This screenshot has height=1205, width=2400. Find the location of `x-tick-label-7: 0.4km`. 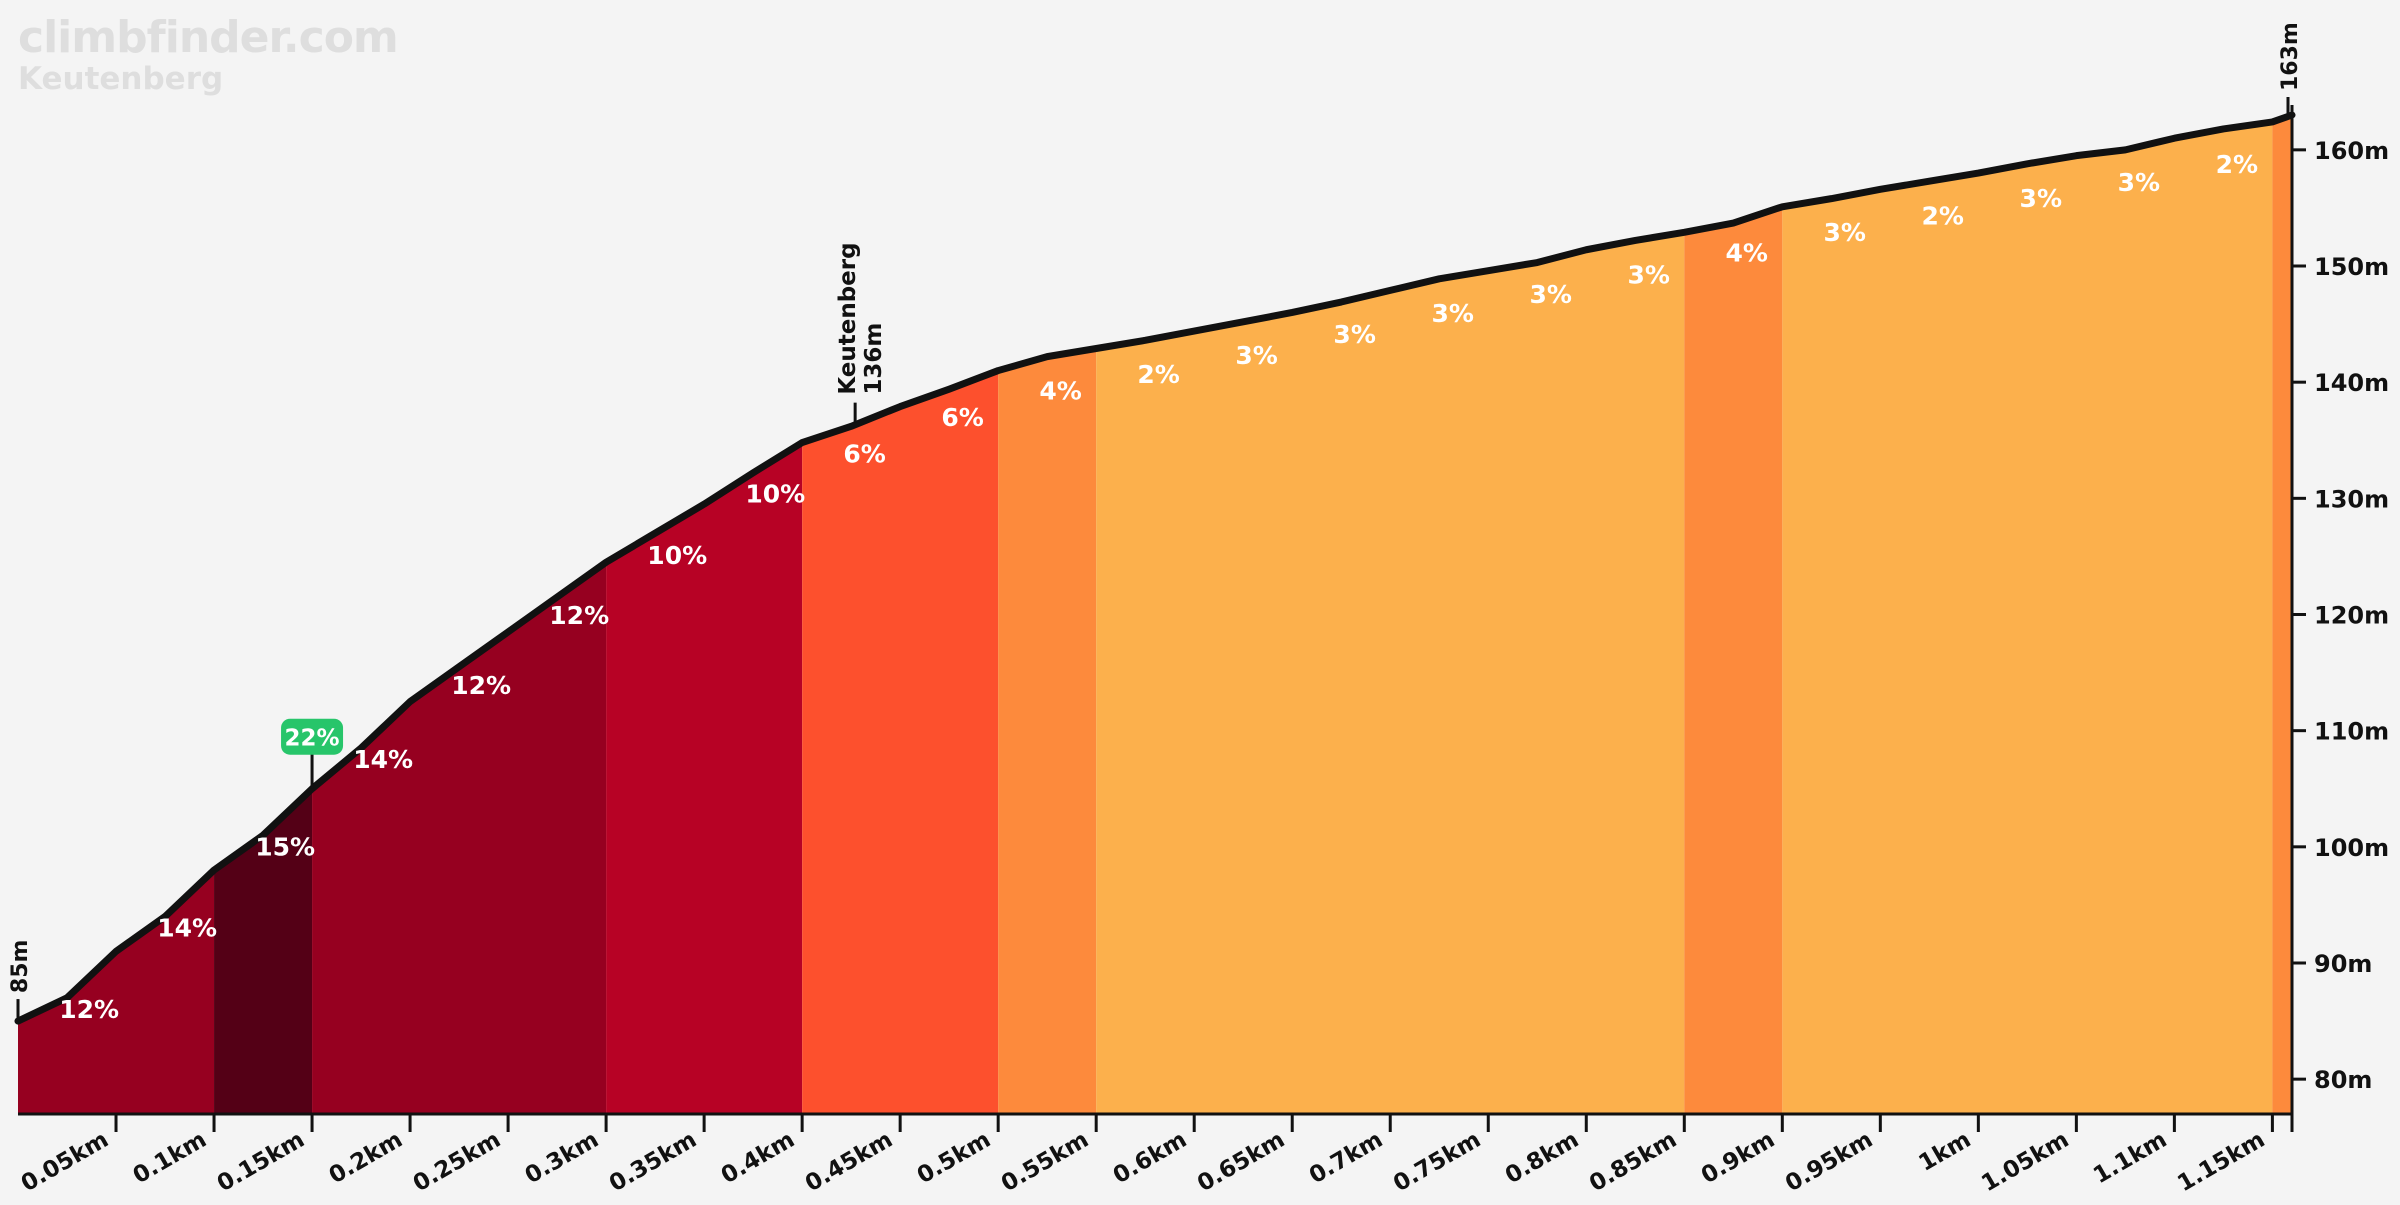

x-tick-label-7: 0.4km is located at coordinates (758, 1158).